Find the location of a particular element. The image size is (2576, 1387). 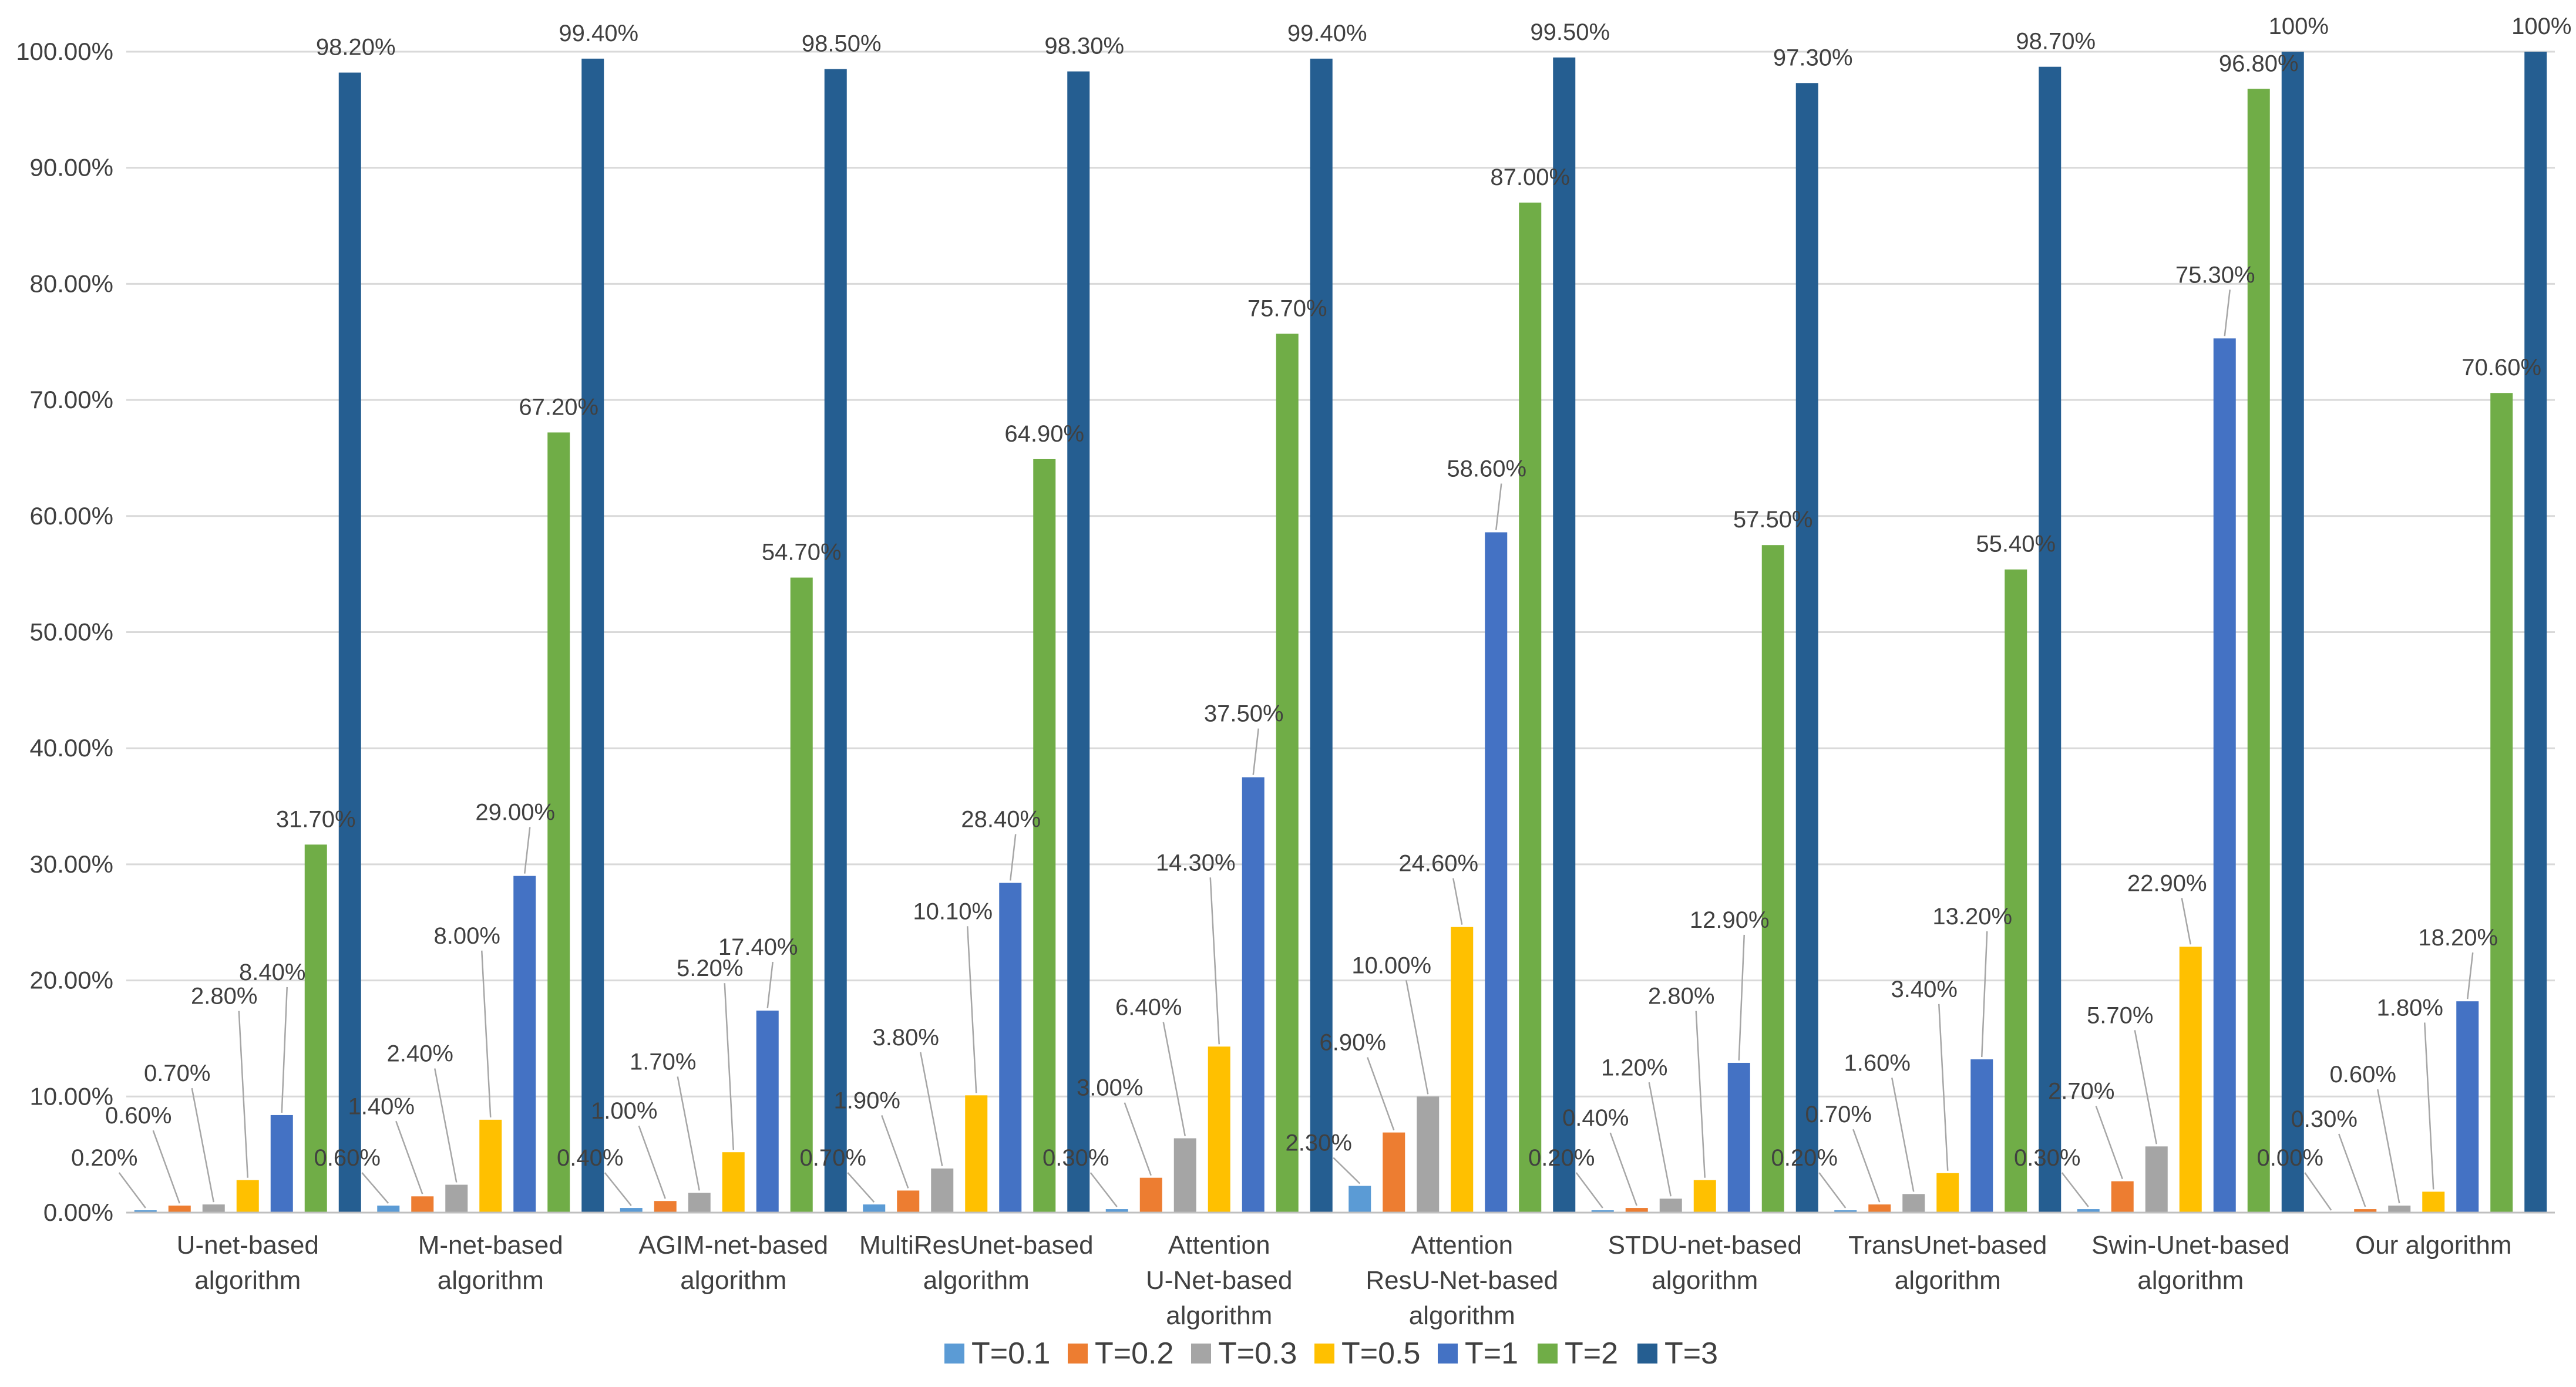

category-label: AGIM-net-based algorithm is located at coordinates (733, 1263).